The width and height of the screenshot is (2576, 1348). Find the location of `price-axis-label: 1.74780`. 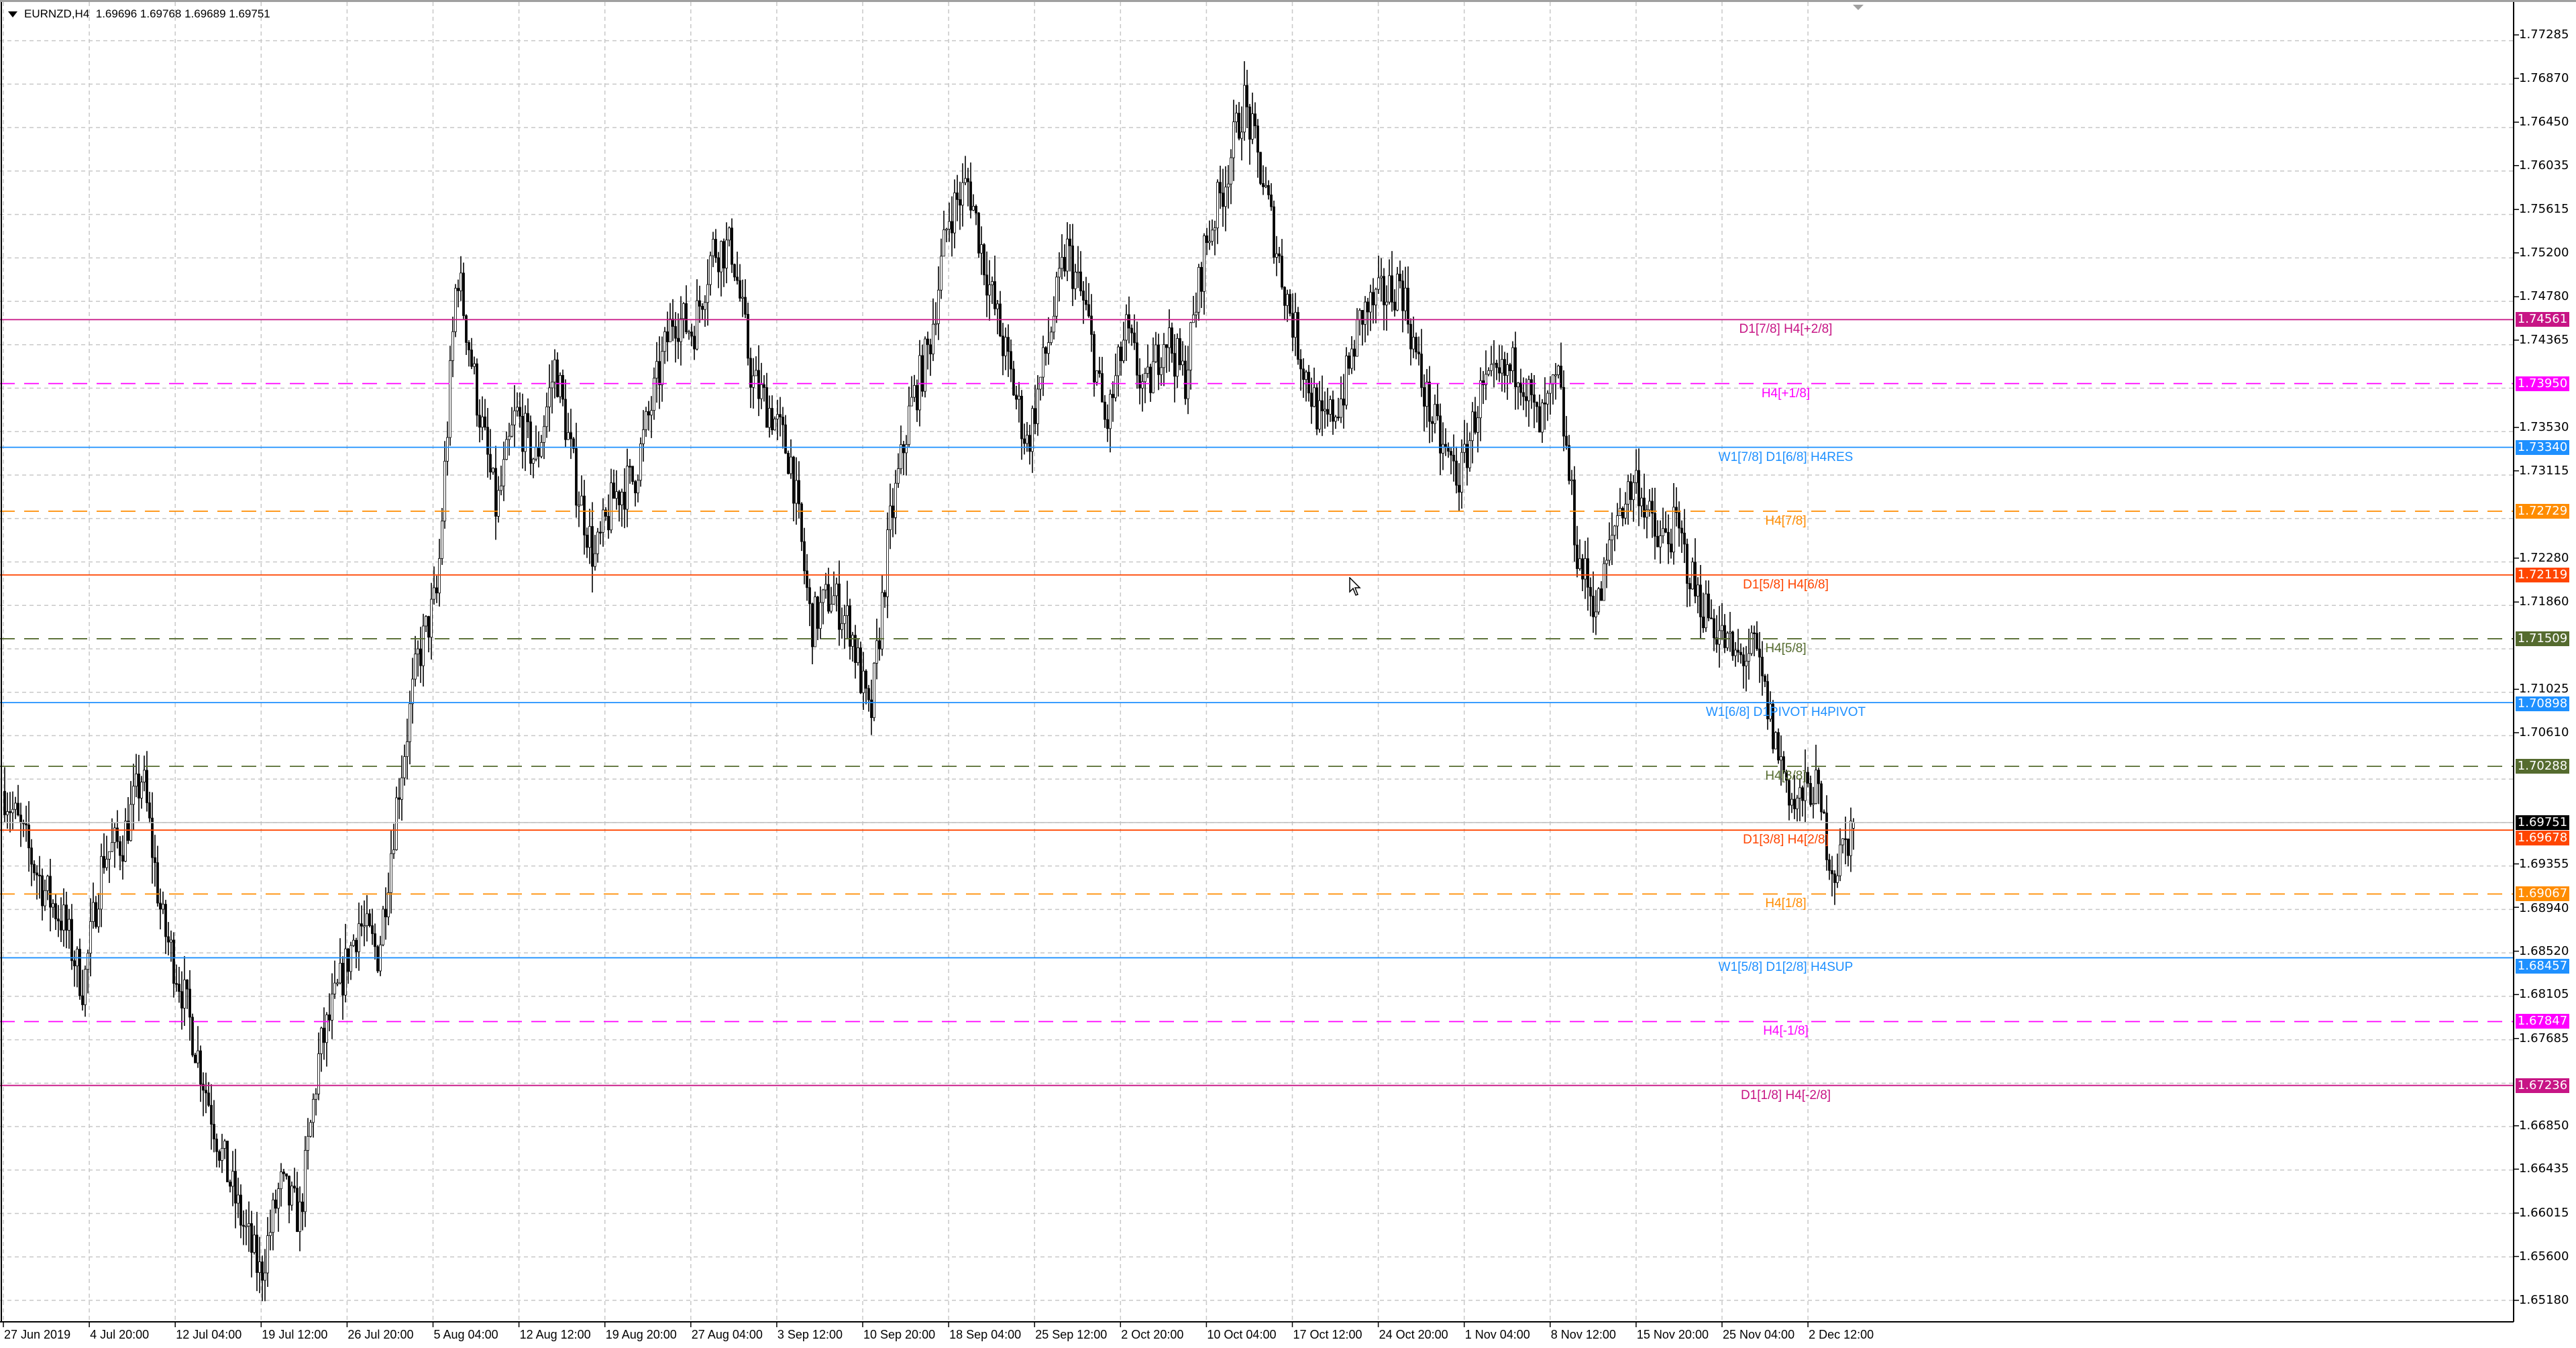

price-axis-label: 1.74780 is located at coordinates (2544, 296).